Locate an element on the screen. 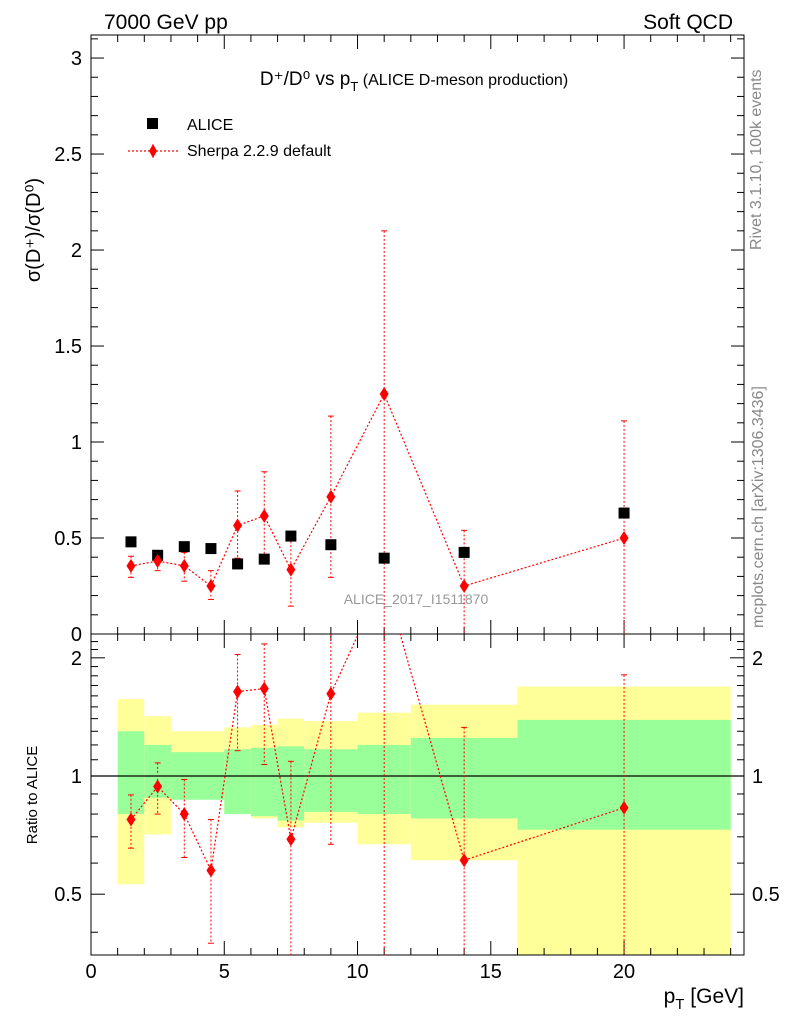  y-tick-label-ratio-right: 0.5 is located at coordinates (766, 895).